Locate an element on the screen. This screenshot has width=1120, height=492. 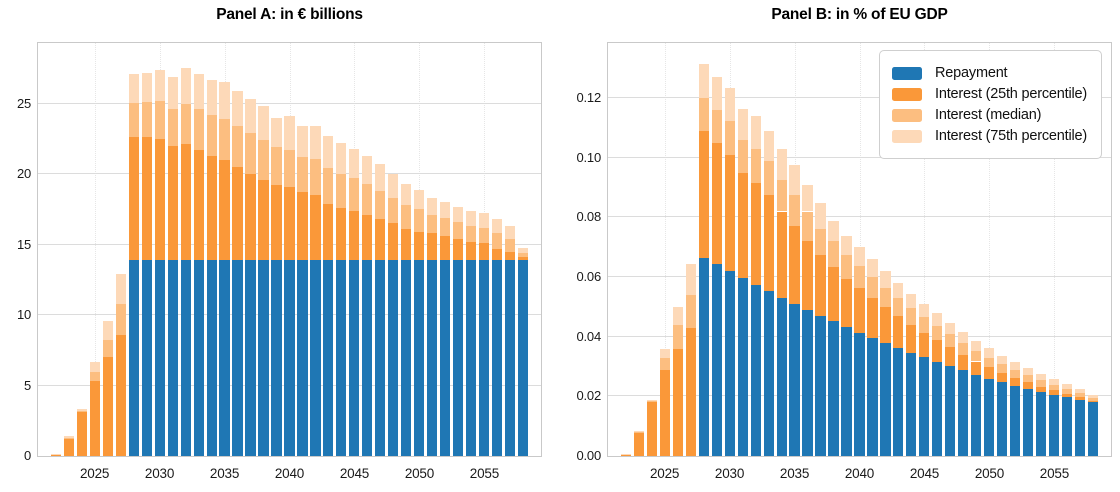
x-tick-label: 2035 is located at coordinates (794, 473).